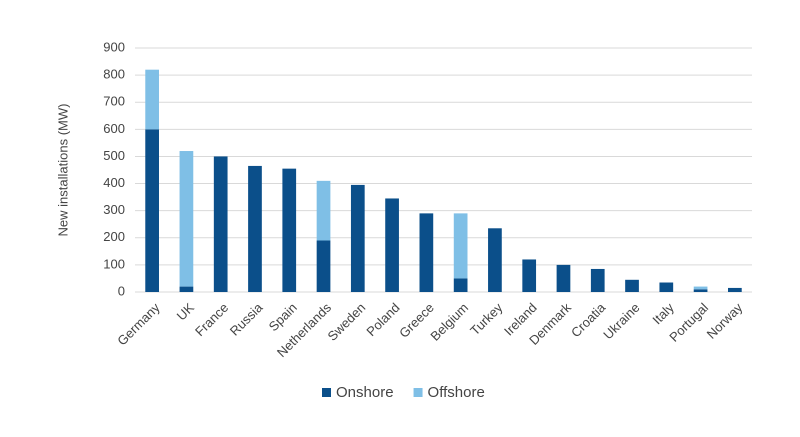 The width and height of the screenshot is (800, 437). What do you see at coordinates (456, 392) in the screenshot?
I see `legend-label: Offshore` at bounding box center [456, 392].